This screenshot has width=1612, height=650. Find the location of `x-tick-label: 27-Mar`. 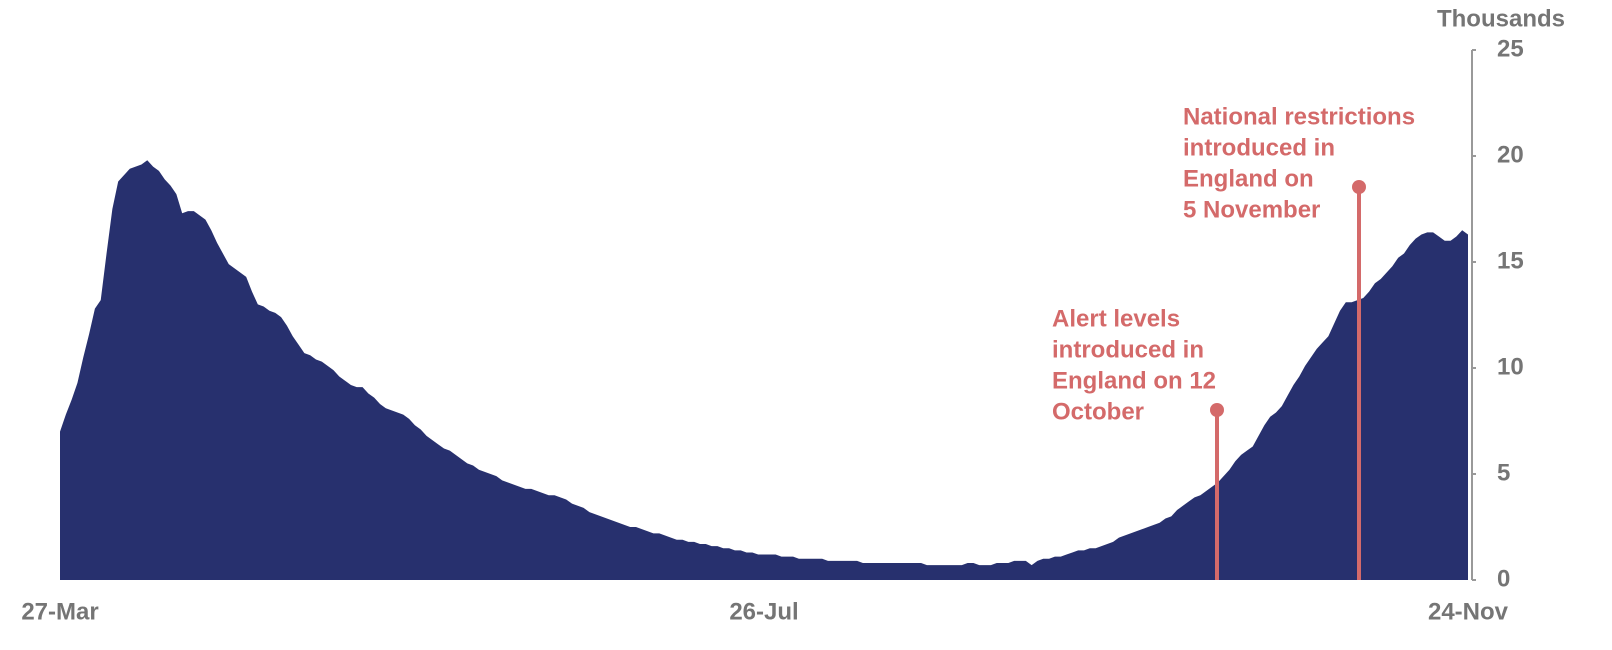

x-tick-label: 27-Mar is located at coordinates (59, 611).